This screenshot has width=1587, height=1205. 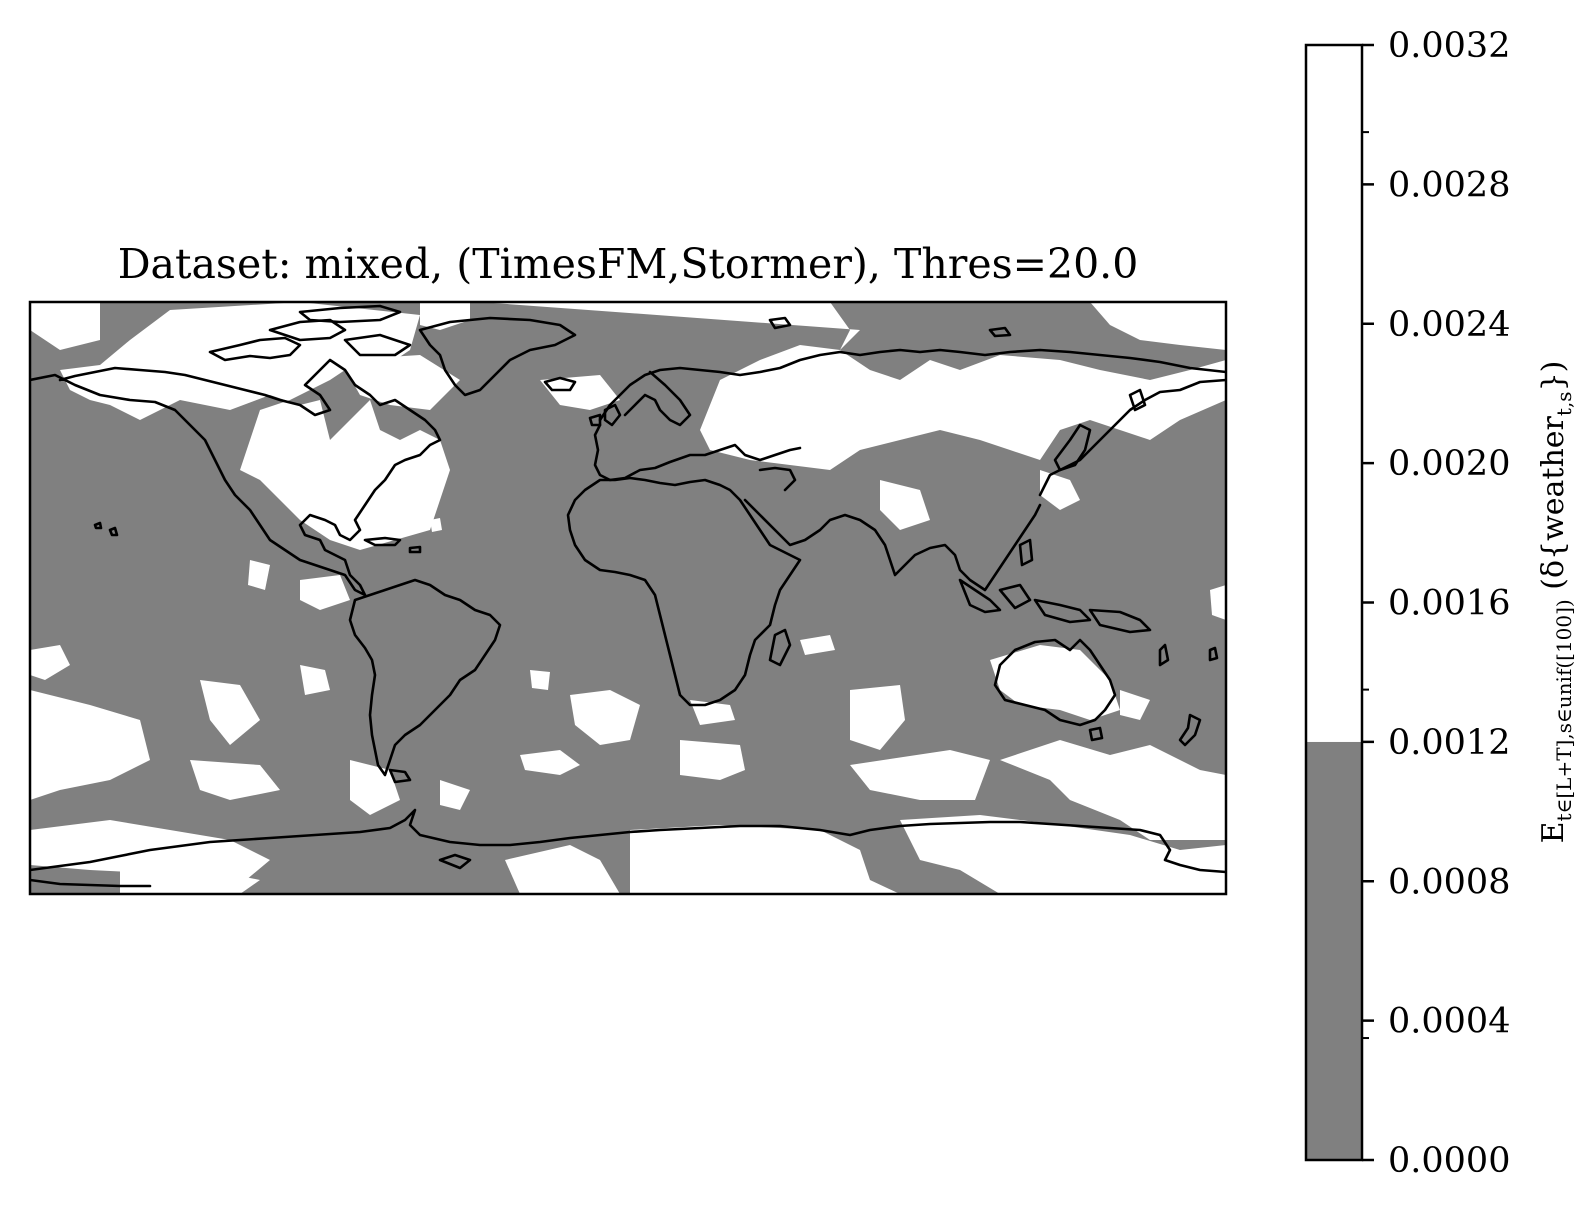 What do you see at coordinates (1449, 1161) in the screenshot?
I see `colorbar-tick-label: 0.0000` at bounding box center [1449, 1161].